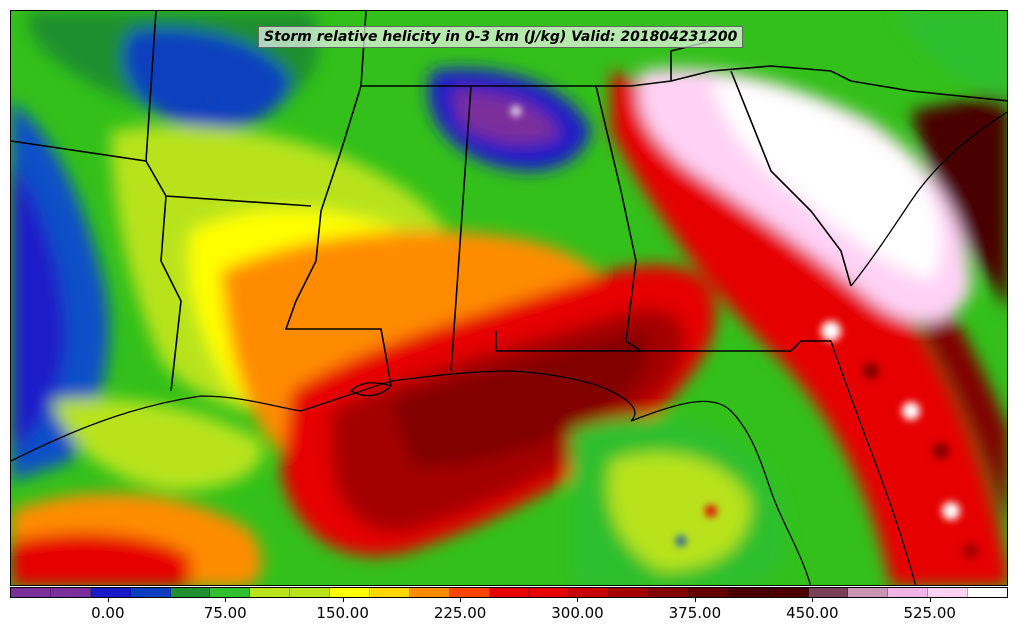 The height and width of the screenshot is (633, 1018). Describe the element at coordinates (460, 613) in the screenshot. I see `colorbar-tick-label: 225.00` at that location.